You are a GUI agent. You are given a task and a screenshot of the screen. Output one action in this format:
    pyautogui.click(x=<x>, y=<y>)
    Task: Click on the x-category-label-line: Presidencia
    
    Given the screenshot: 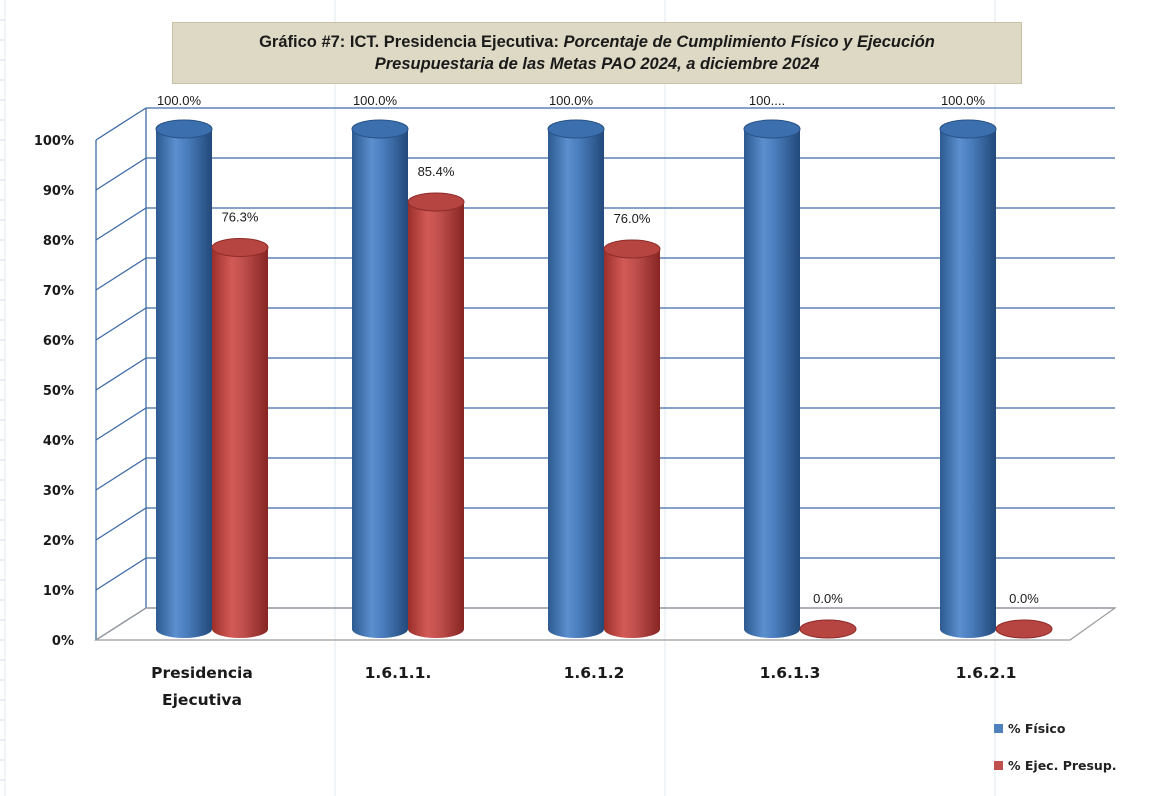 What is the action you would take?
    pyautogui.click(x=202, y=673)
    